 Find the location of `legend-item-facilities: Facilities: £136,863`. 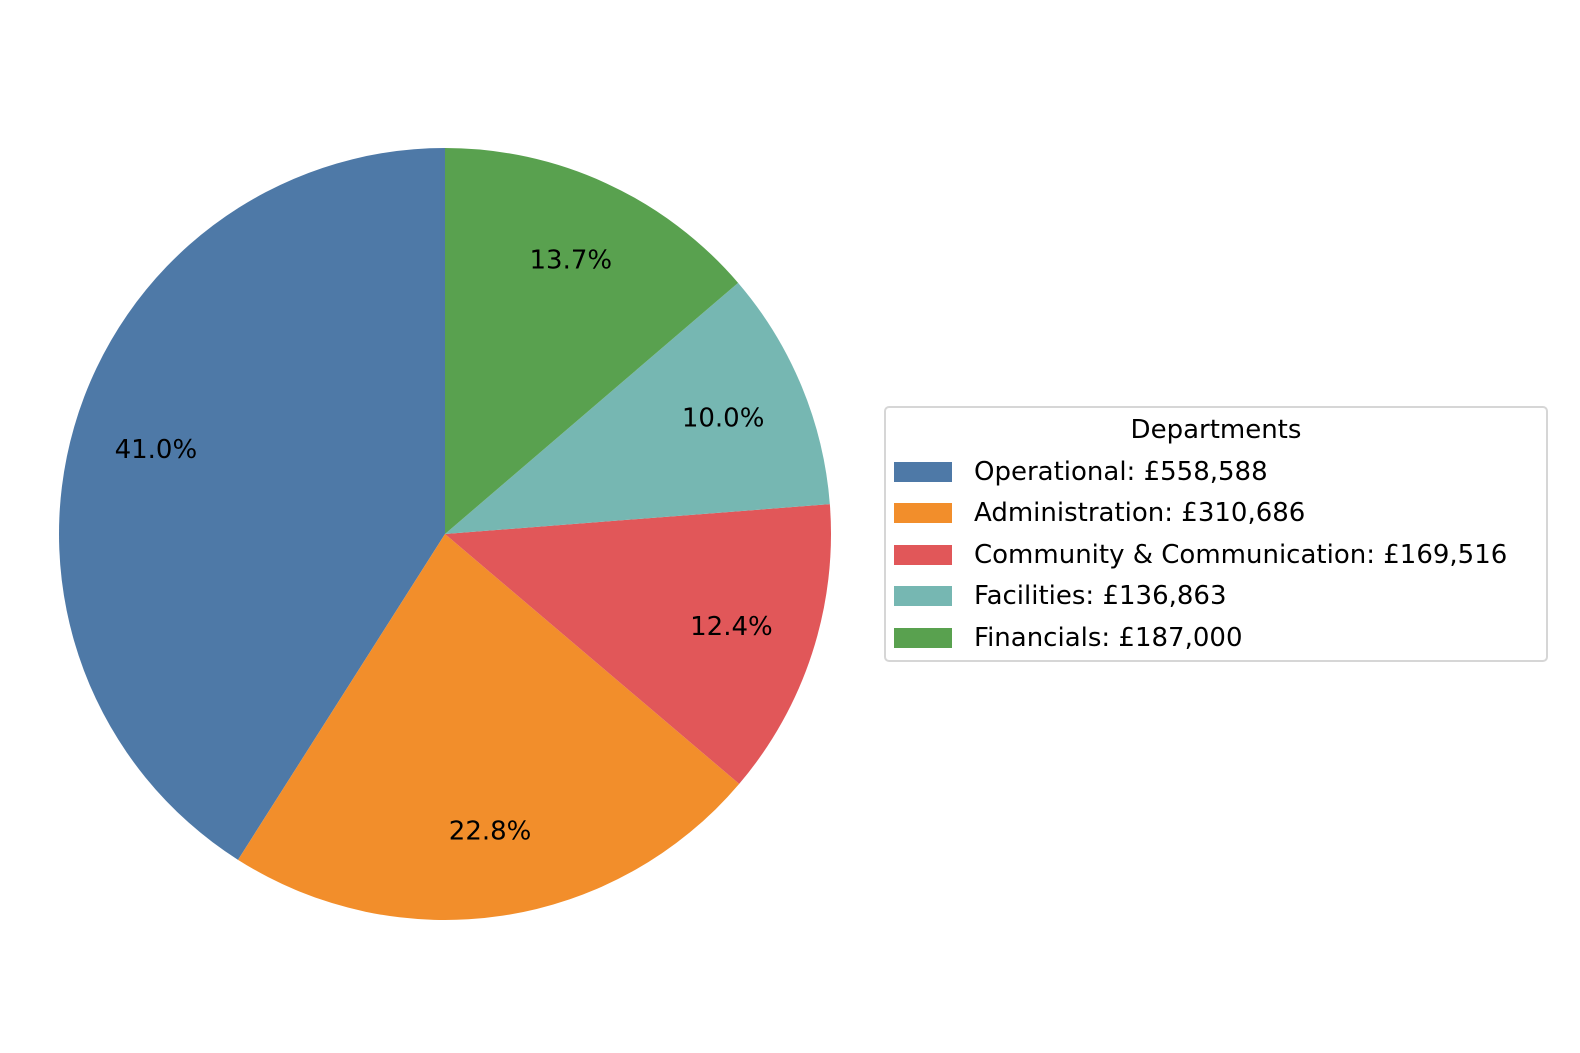

legend-item-facilities: Facilities: £136,863 is located at coordinates (1060, 596).